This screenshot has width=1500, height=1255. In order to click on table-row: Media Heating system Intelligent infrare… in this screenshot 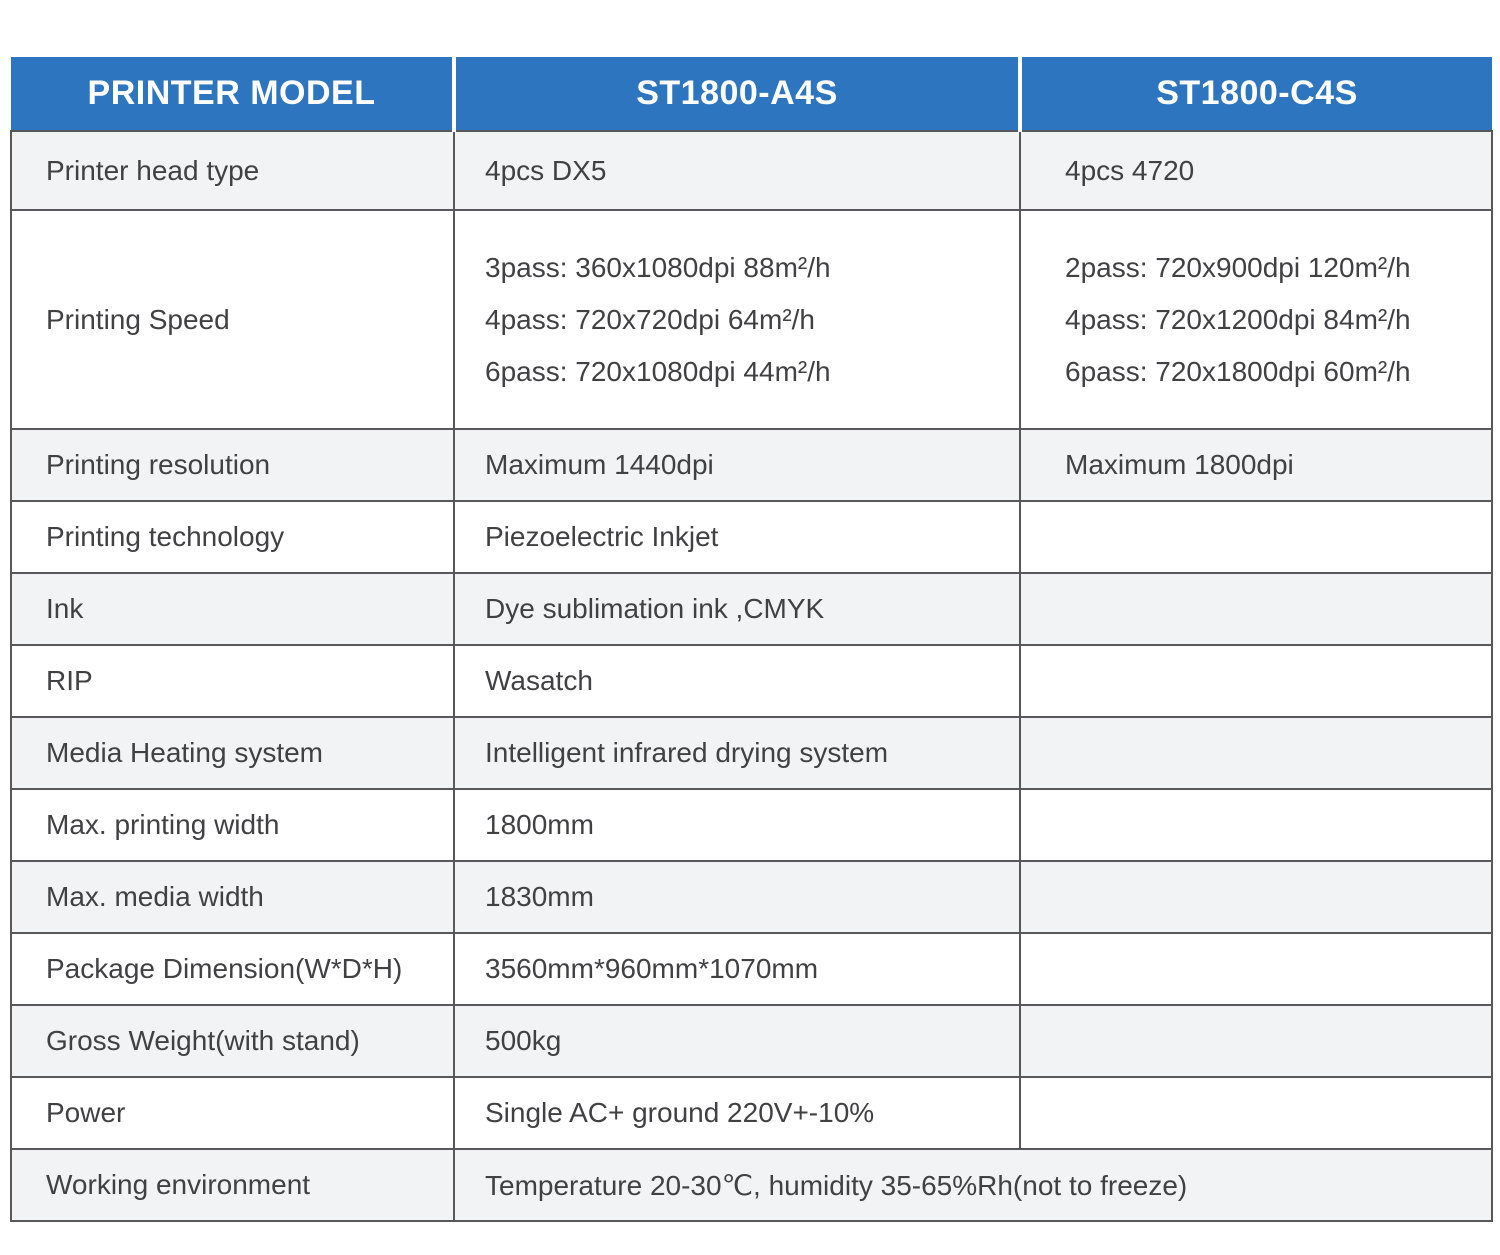, I will do `click(751, 753)`.